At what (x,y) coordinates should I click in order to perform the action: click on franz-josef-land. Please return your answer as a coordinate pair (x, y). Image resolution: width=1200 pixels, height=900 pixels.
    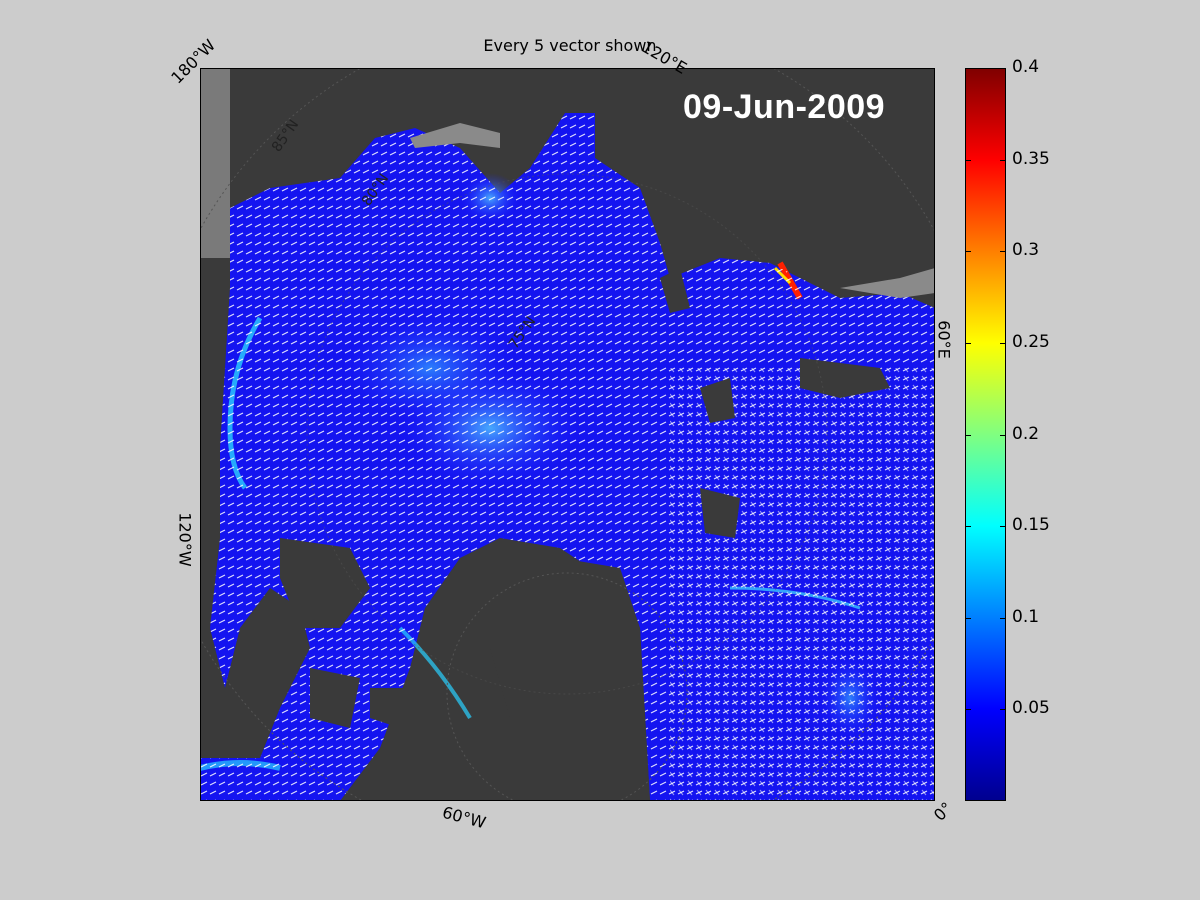
    Looking at the image, I should click on (717, 400).